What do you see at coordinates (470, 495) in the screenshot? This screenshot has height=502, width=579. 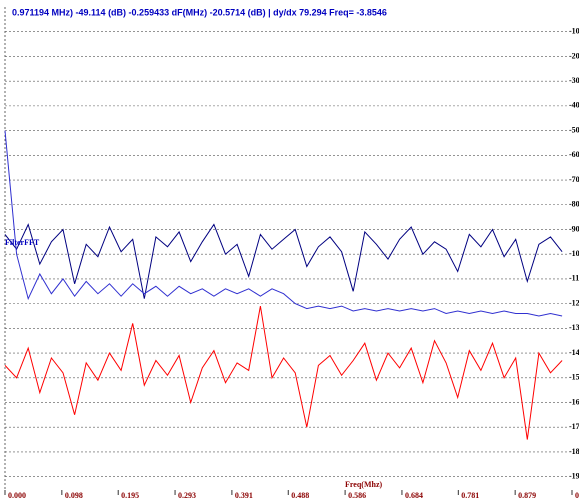 I see `x-tick-label: 0.781` at bounding box center [470, 495].